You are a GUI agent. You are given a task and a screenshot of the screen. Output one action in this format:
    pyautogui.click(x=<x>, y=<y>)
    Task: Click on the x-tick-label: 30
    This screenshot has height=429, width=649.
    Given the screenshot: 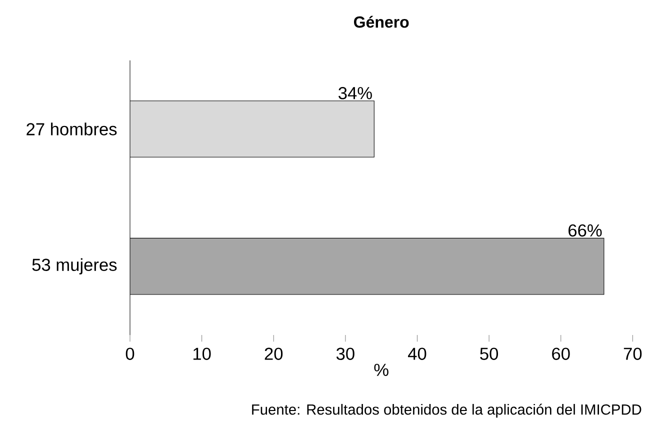 What is the action you would take?
    pyautogui.click(x=345, y=354)
    